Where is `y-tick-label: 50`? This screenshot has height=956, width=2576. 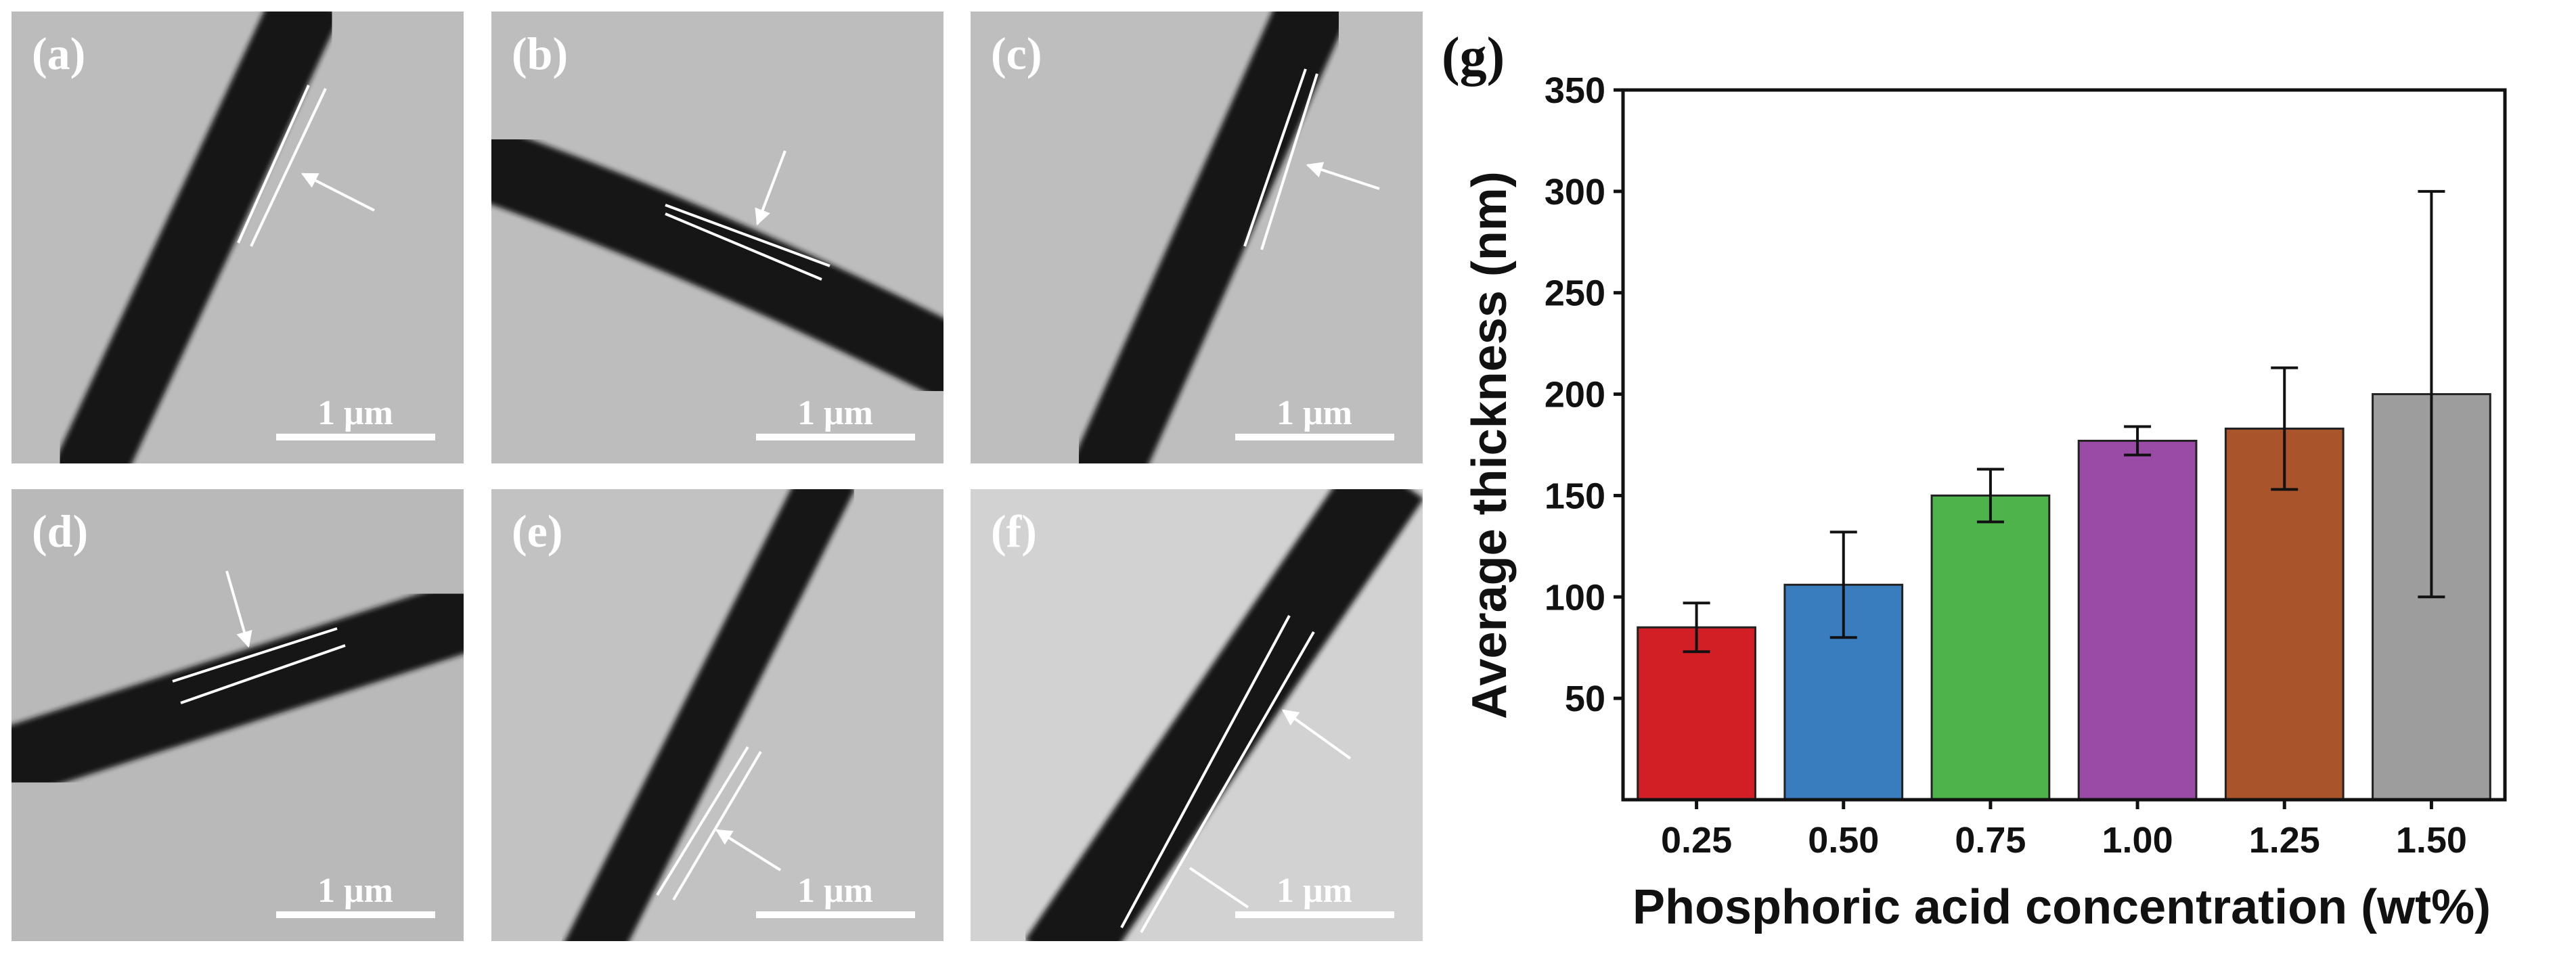
y-tick-label: 50 is located at coordinates (1585, 699).